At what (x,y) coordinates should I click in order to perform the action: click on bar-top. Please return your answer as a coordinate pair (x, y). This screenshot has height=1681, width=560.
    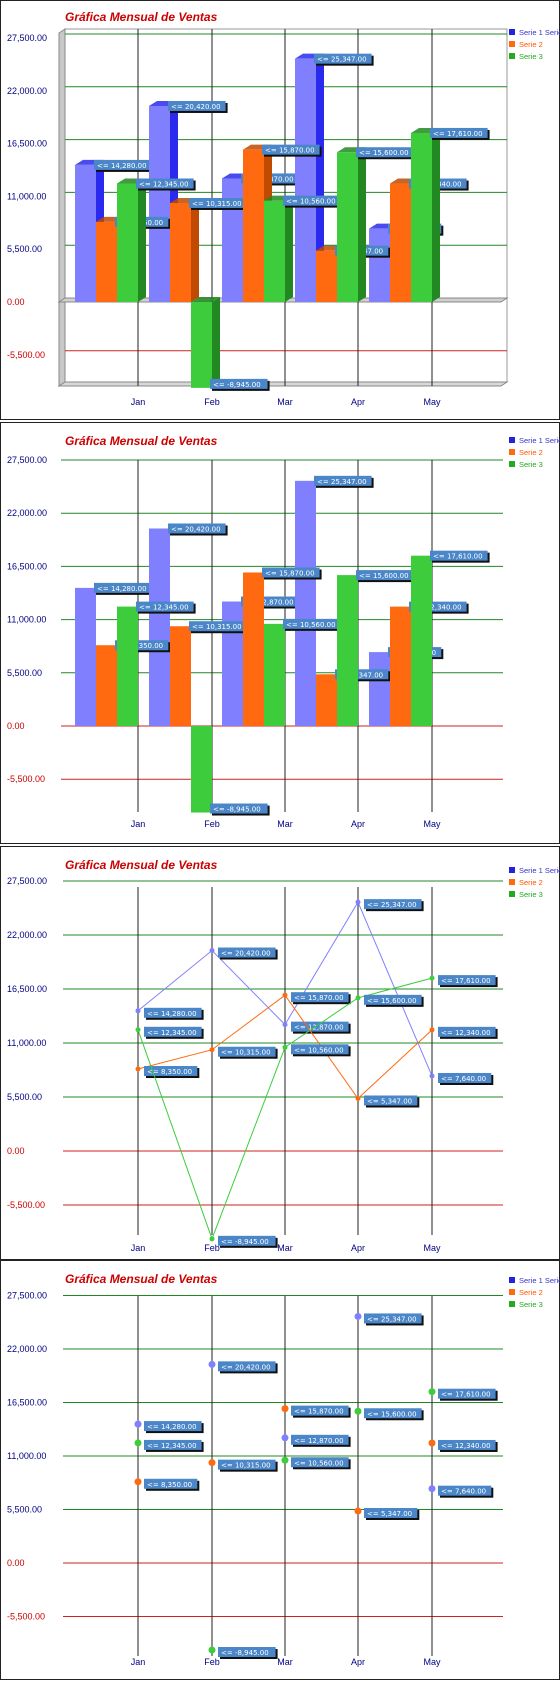
    Looking at the image, I should click on (205, 299).